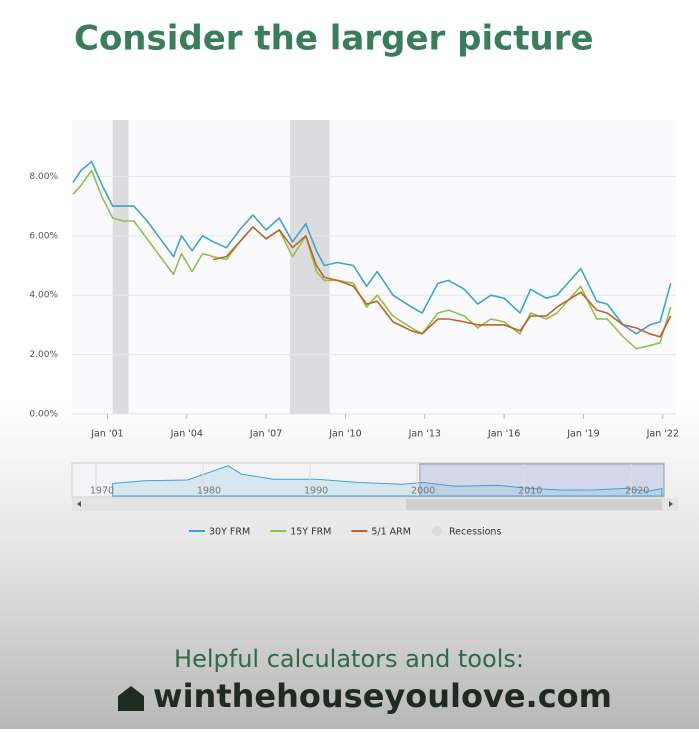 This screenshot has height=733, width=699. What do you see at coordinates (334, 39) in the screenshot?
I see `page-title: Consider the larger picture` at bounding box center [334, 39].